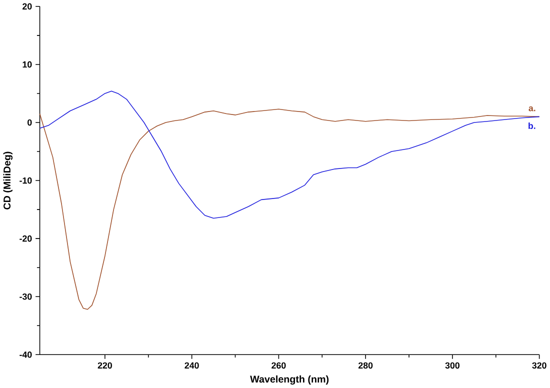 Image resolution: width=550 pixels, height=388 pixels. What do you see at coordinates (532, 126) in the screenshot?
I see `series-label: b.` at bounding box center [532, 126].